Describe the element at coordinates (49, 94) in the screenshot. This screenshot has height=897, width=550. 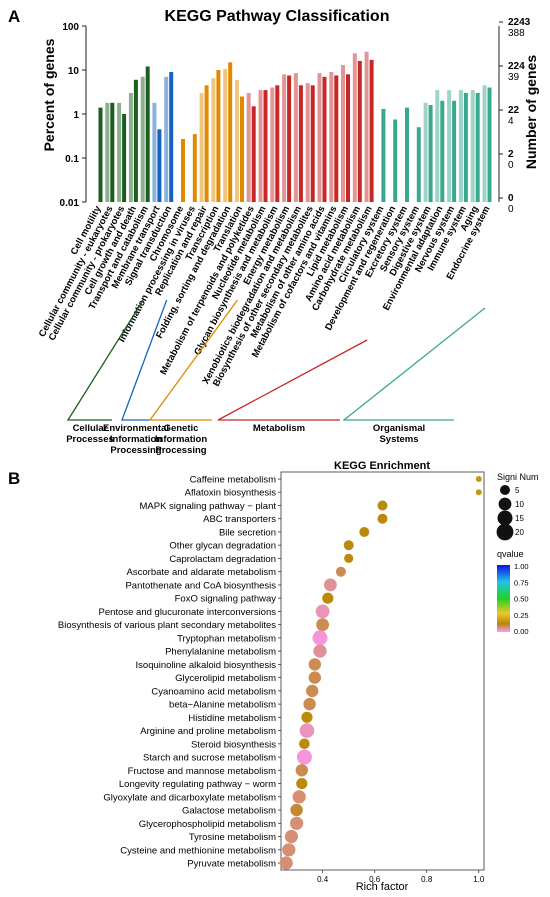
I see `panel-a-ylabel: Percent of genes` at that location.